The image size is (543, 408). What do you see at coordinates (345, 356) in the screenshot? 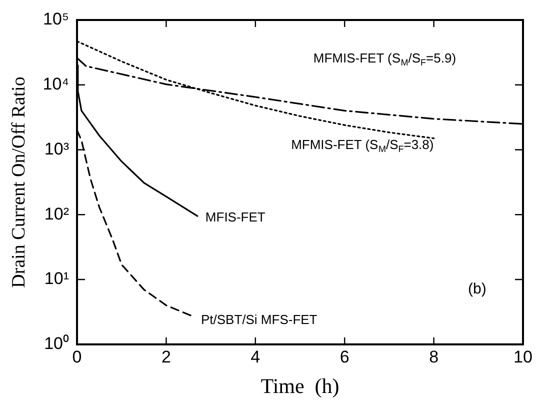
I see `x-tick-label: 6` at bounding box center [345, 356].